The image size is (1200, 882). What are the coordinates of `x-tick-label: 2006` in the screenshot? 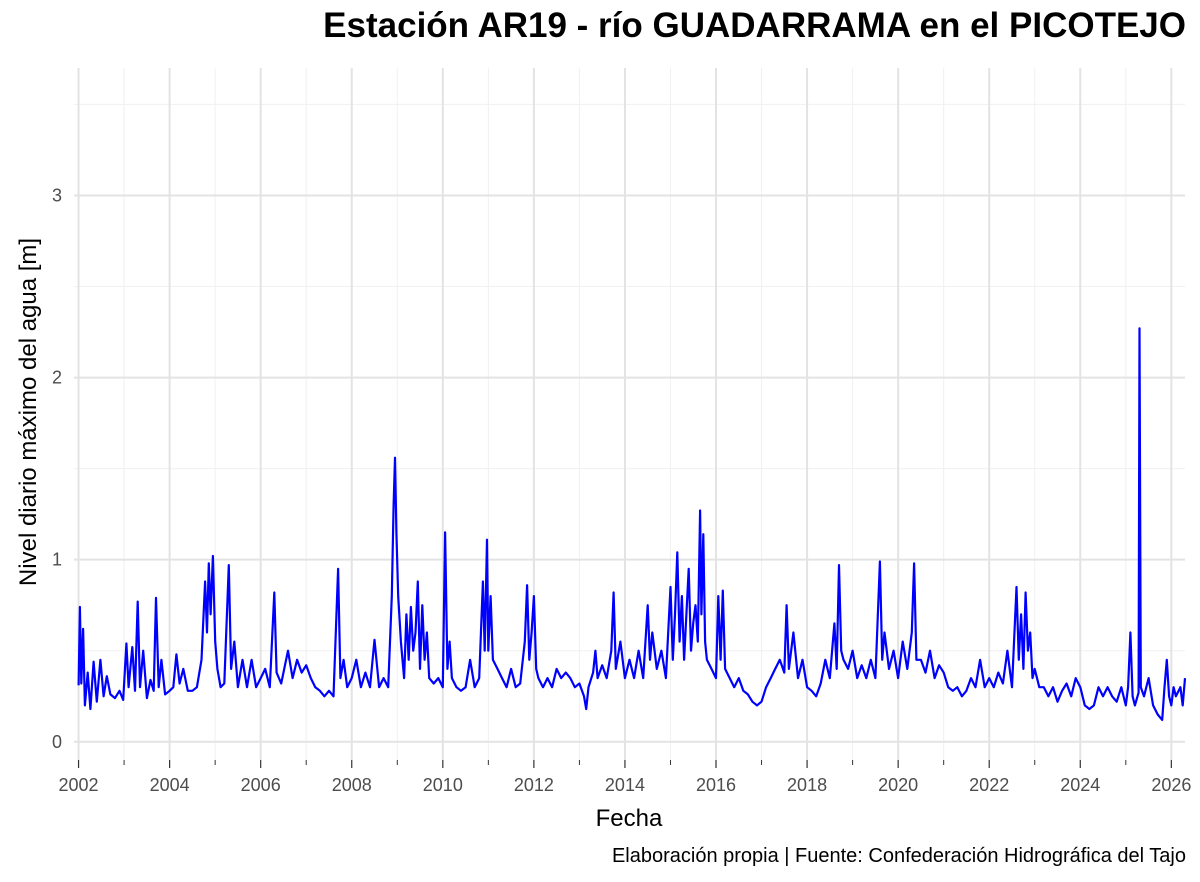 It's located at (261, 785).